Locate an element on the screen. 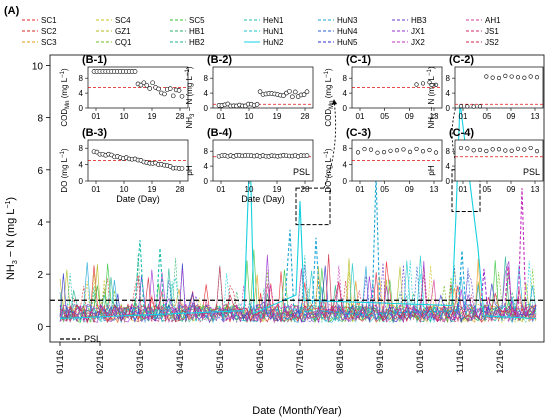 This screenshot has width=550, height=420. legend-label: JX1 is located at coordinates (418, 31).